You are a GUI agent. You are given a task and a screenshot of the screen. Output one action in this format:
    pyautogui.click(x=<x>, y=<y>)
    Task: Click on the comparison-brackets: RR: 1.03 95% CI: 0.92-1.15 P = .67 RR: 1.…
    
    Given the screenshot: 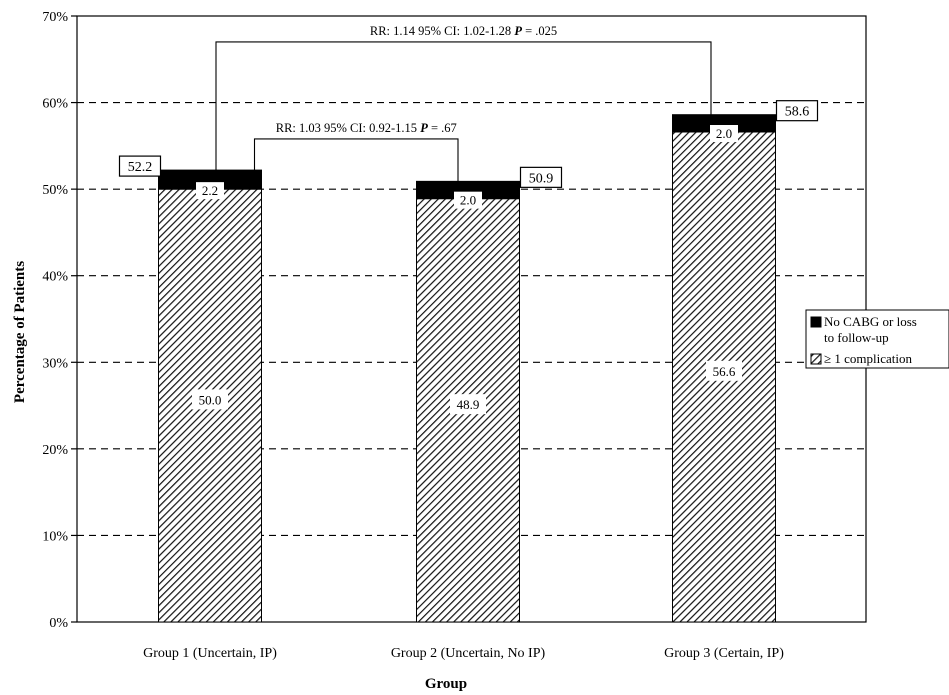 What is the action you would take?
    pyautogui.click(x=463, y=103)
    